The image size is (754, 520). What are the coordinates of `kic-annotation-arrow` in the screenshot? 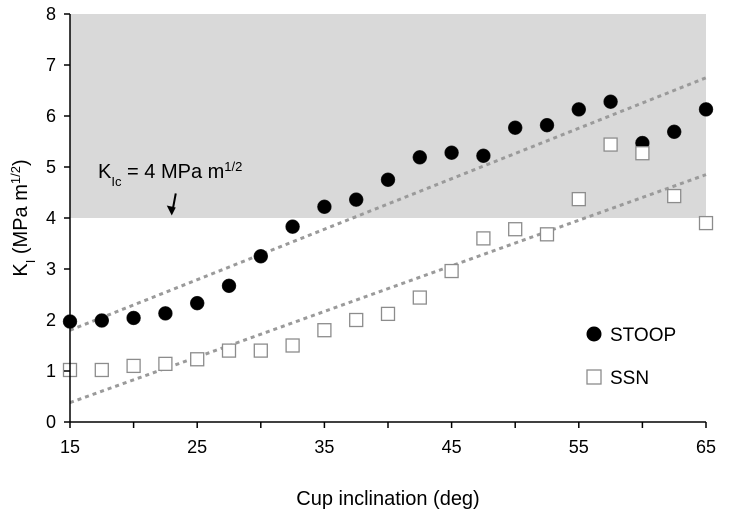 It's located at (174, 201).